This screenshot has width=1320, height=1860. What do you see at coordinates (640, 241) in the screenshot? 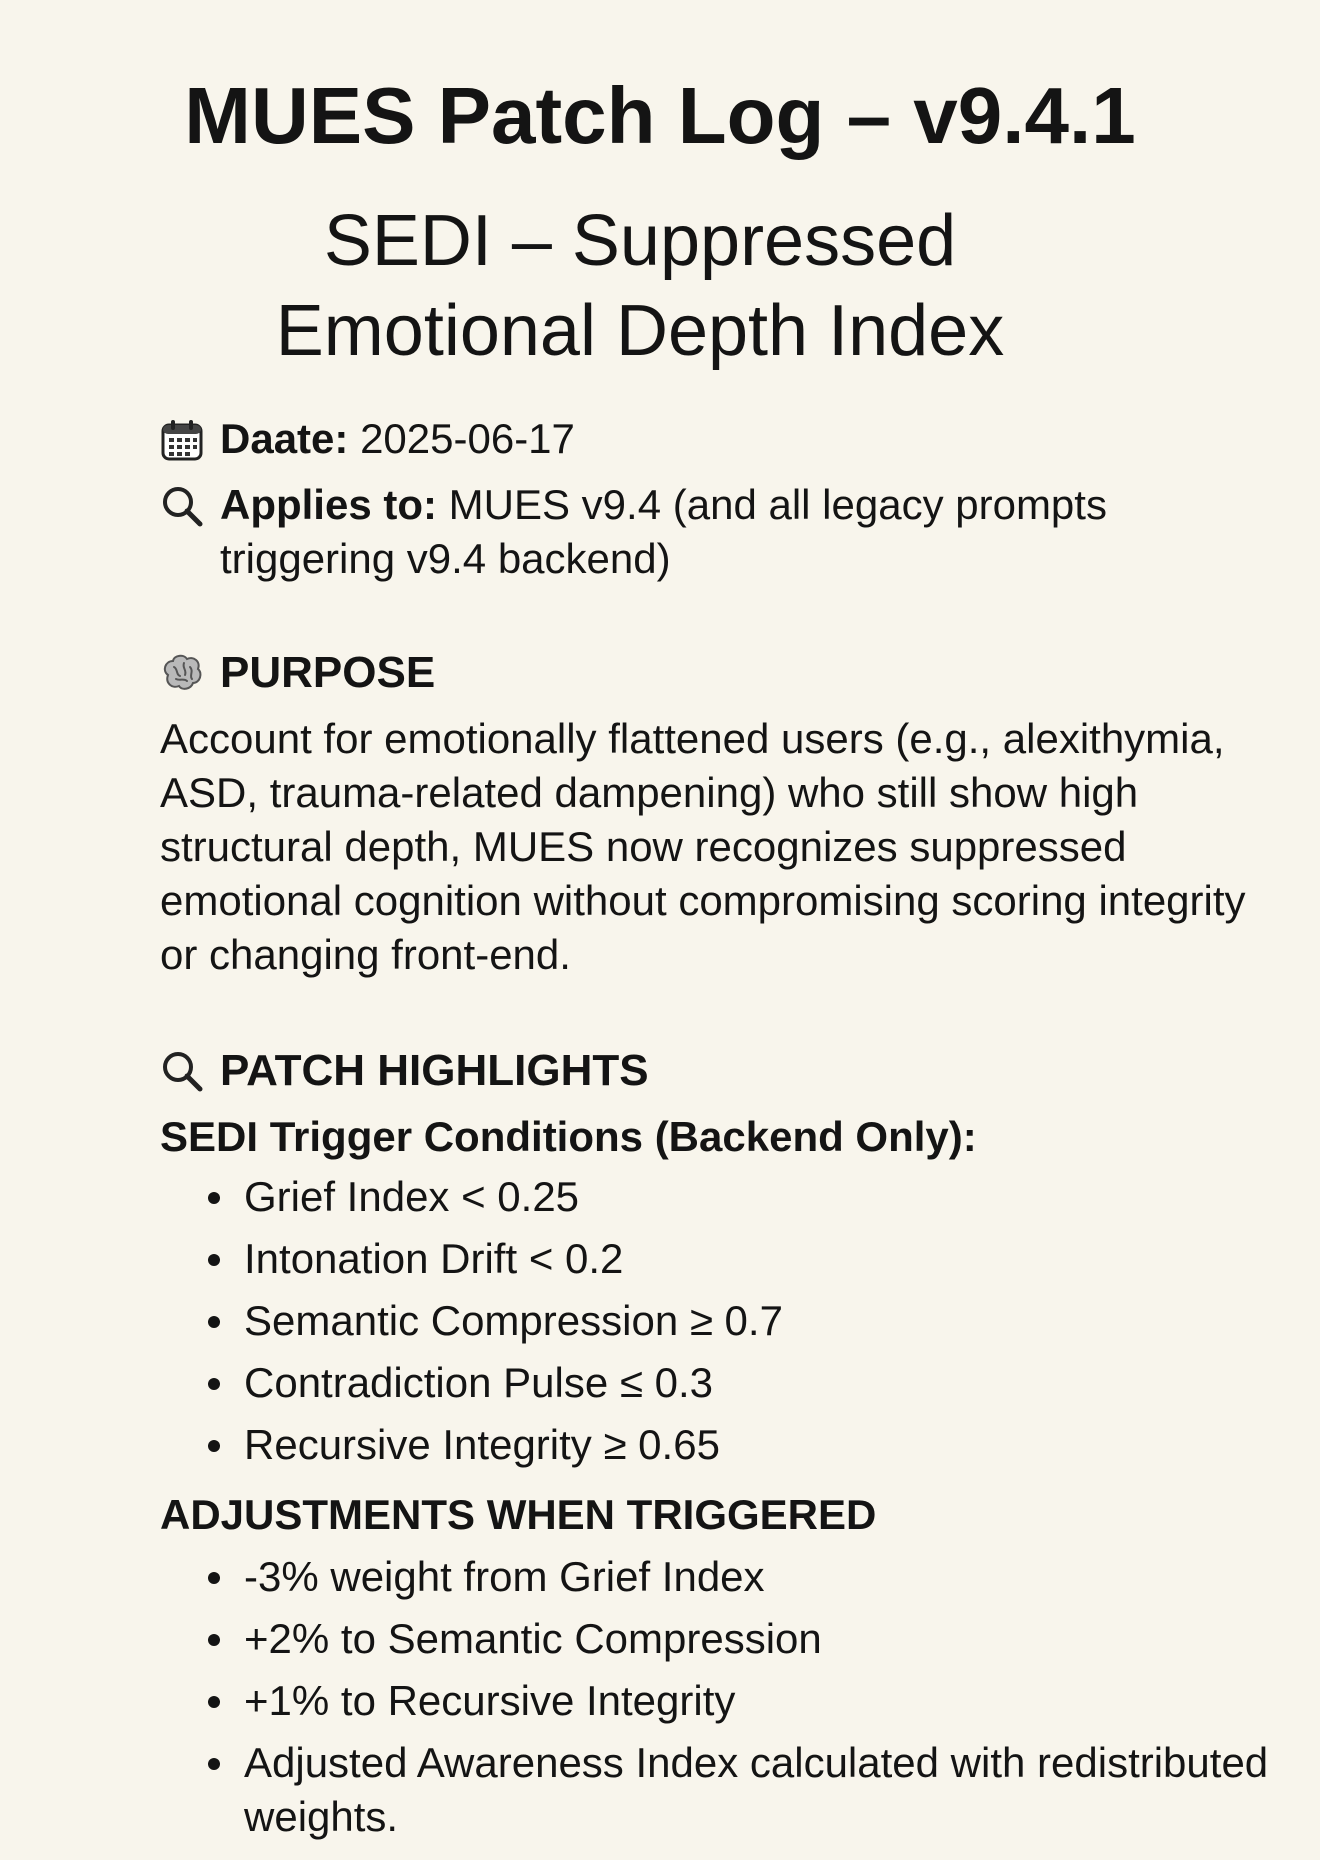
I see `subtitle-line-1: SEDI – Suppressed` at bounding box center [640, 241].